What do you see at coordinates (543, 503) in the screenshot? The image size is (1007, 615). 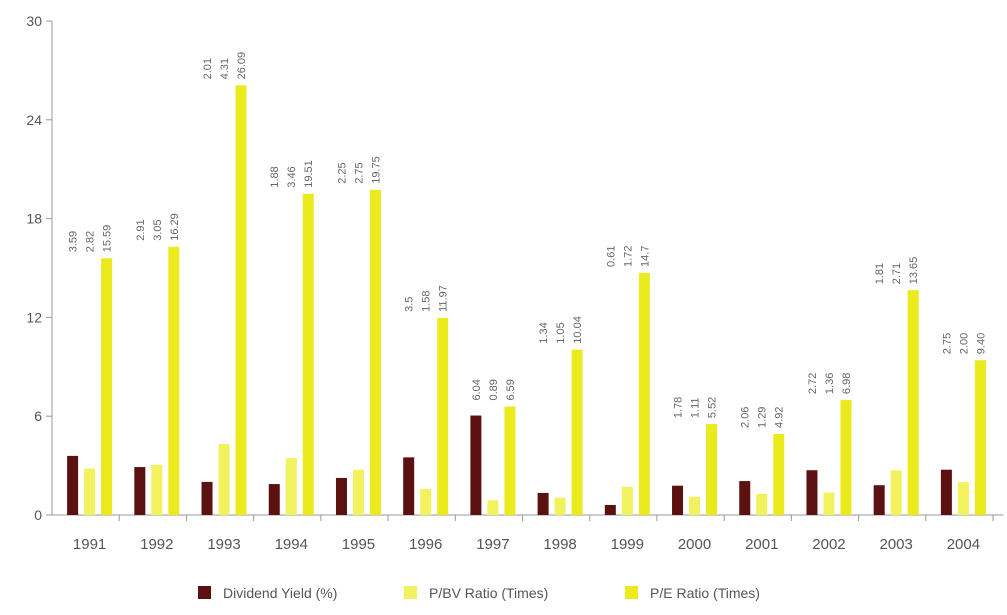 I see `bar-dividend-1998` at bounding box center [543, 503].